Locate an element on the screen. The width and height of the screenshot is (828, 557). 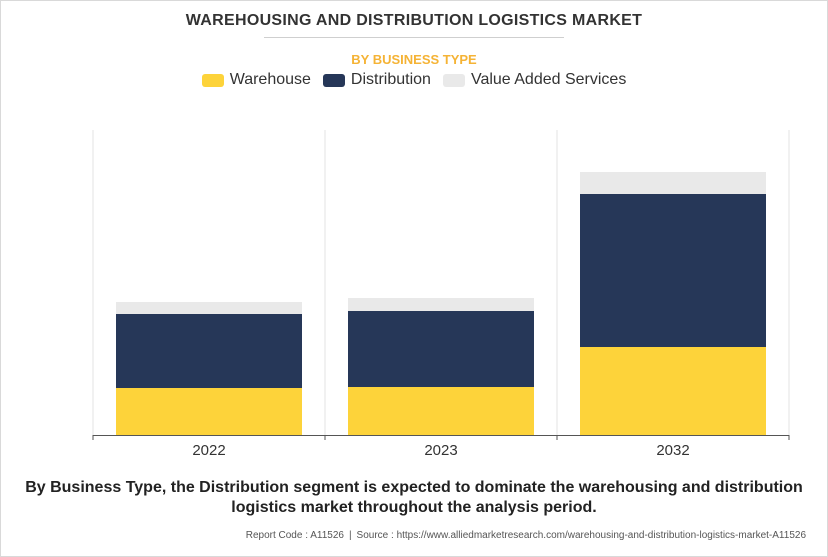
legend-swatch-distribution is located at coordinates (333, 80).